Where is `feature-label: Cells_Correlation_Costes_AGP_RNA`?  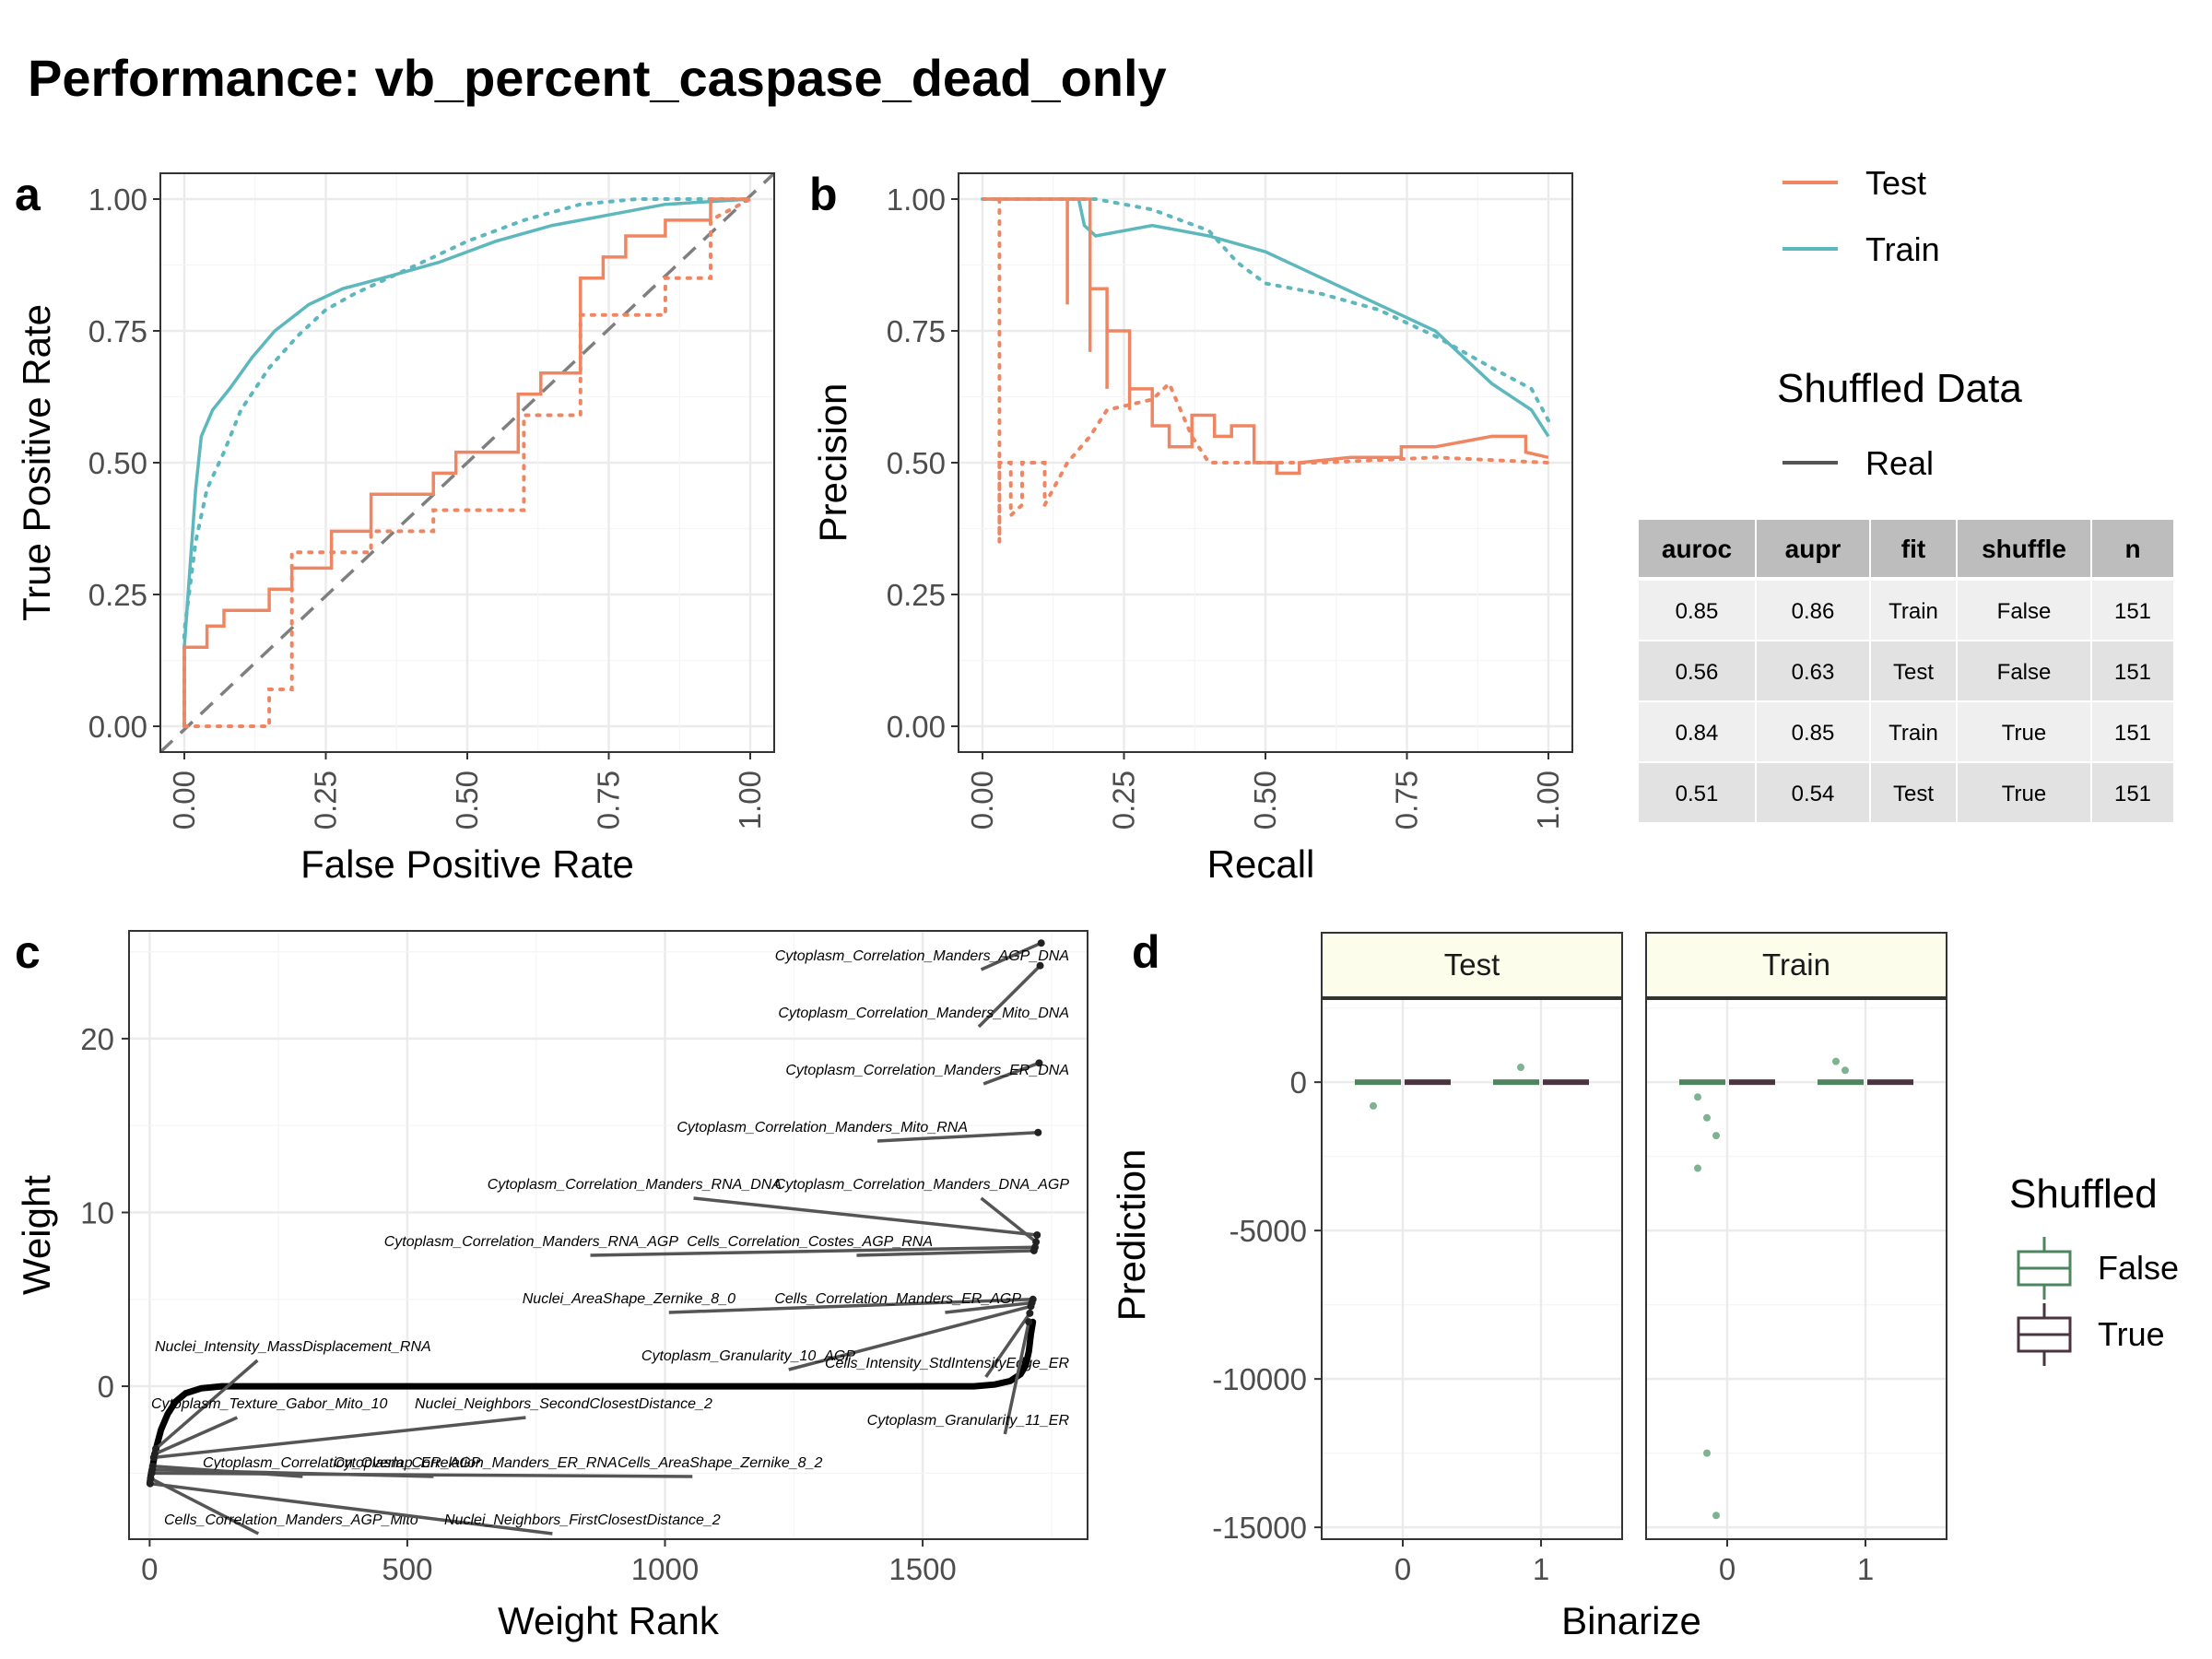 feature-label: Cells_Correlation_Costes_AGP_RNA is located at coordinates (810, 1242).